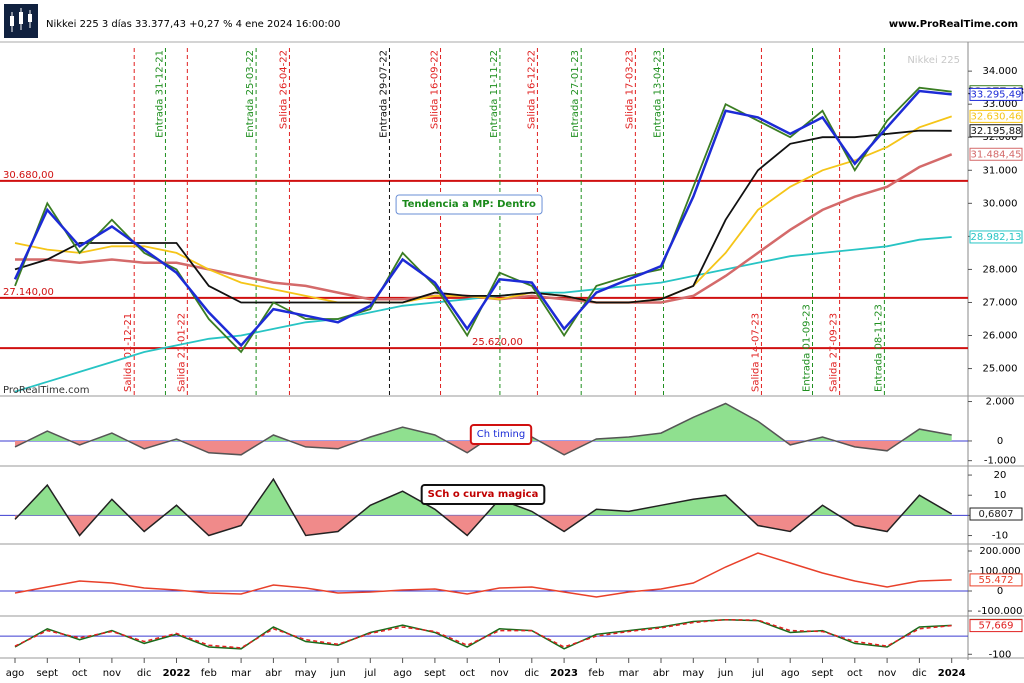 This screenshot has width=1024, height=683. Describe the element at coordinates (878, 348) in the screenshot. I see `event-label: Entrada 08-11-23` at that location.